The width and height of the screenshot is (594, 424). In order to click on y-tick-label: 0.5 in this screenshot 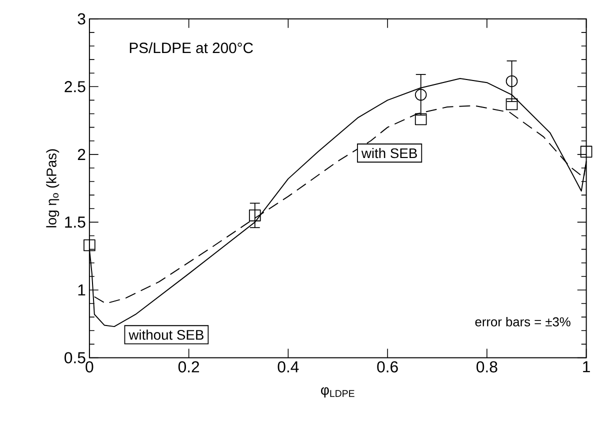, I will do `click(75, 358)`.